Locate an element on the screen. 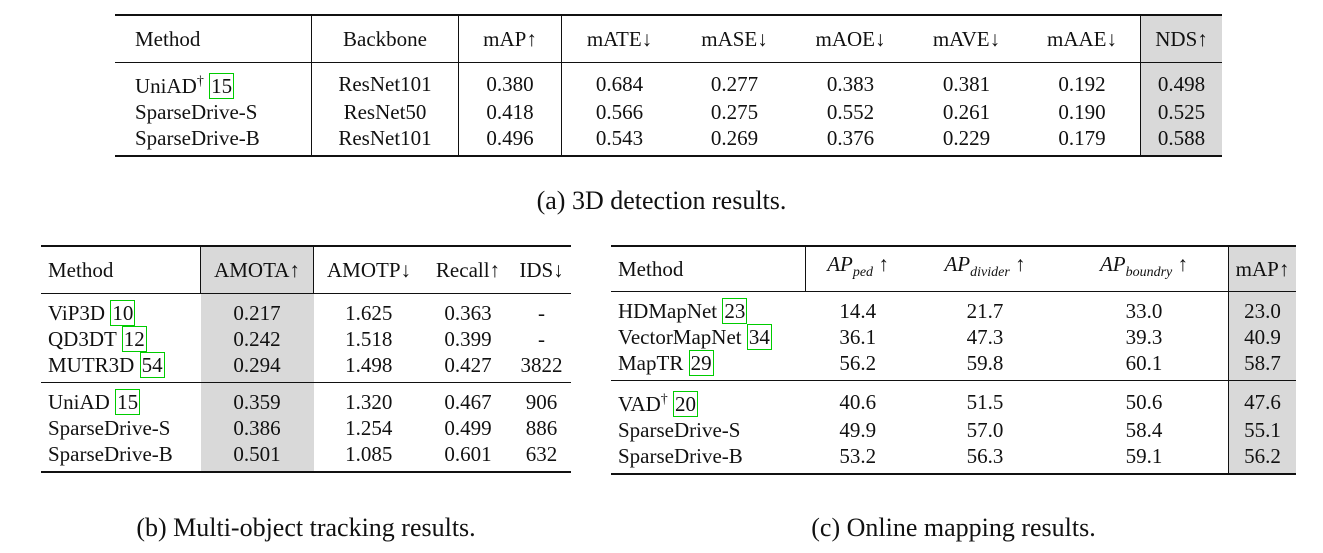 The image size is (1323, 553). table-row: HDMapNet 23 14.4 21.7 33.0 23.0 is located at coordinates (953, 307).